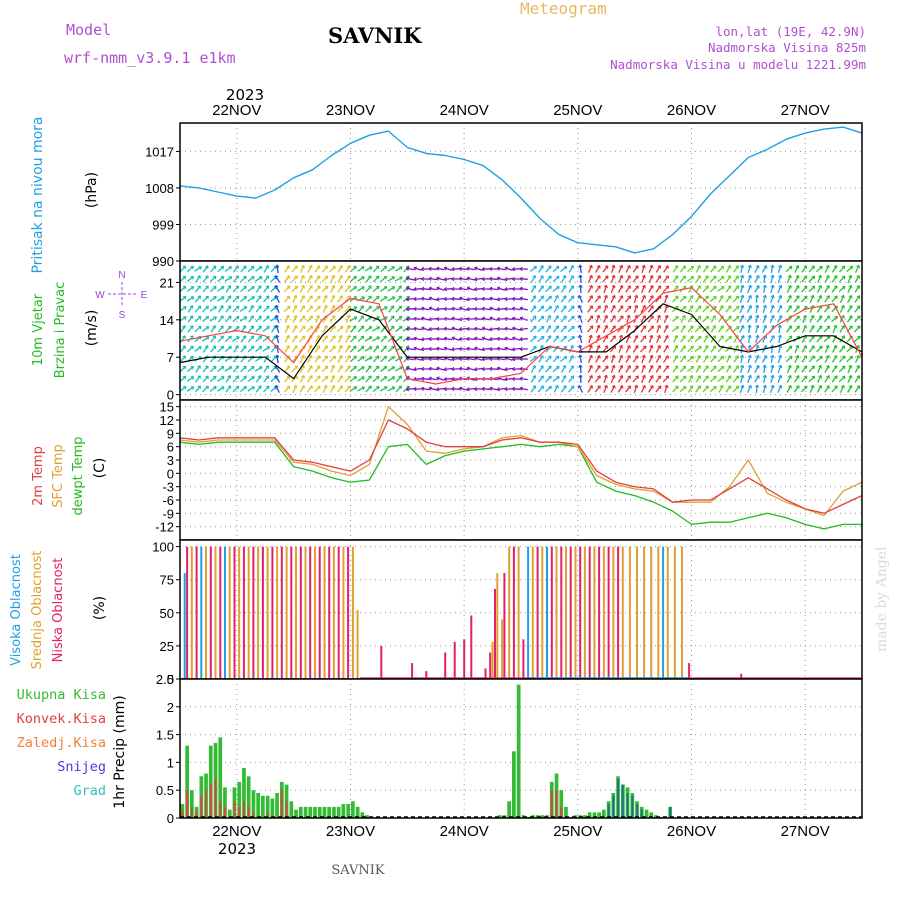  Describe the element at coordinates (78, 475) in the screenshot. I see `temp-ylabel-dewpt: dewpt Temp` at that location.